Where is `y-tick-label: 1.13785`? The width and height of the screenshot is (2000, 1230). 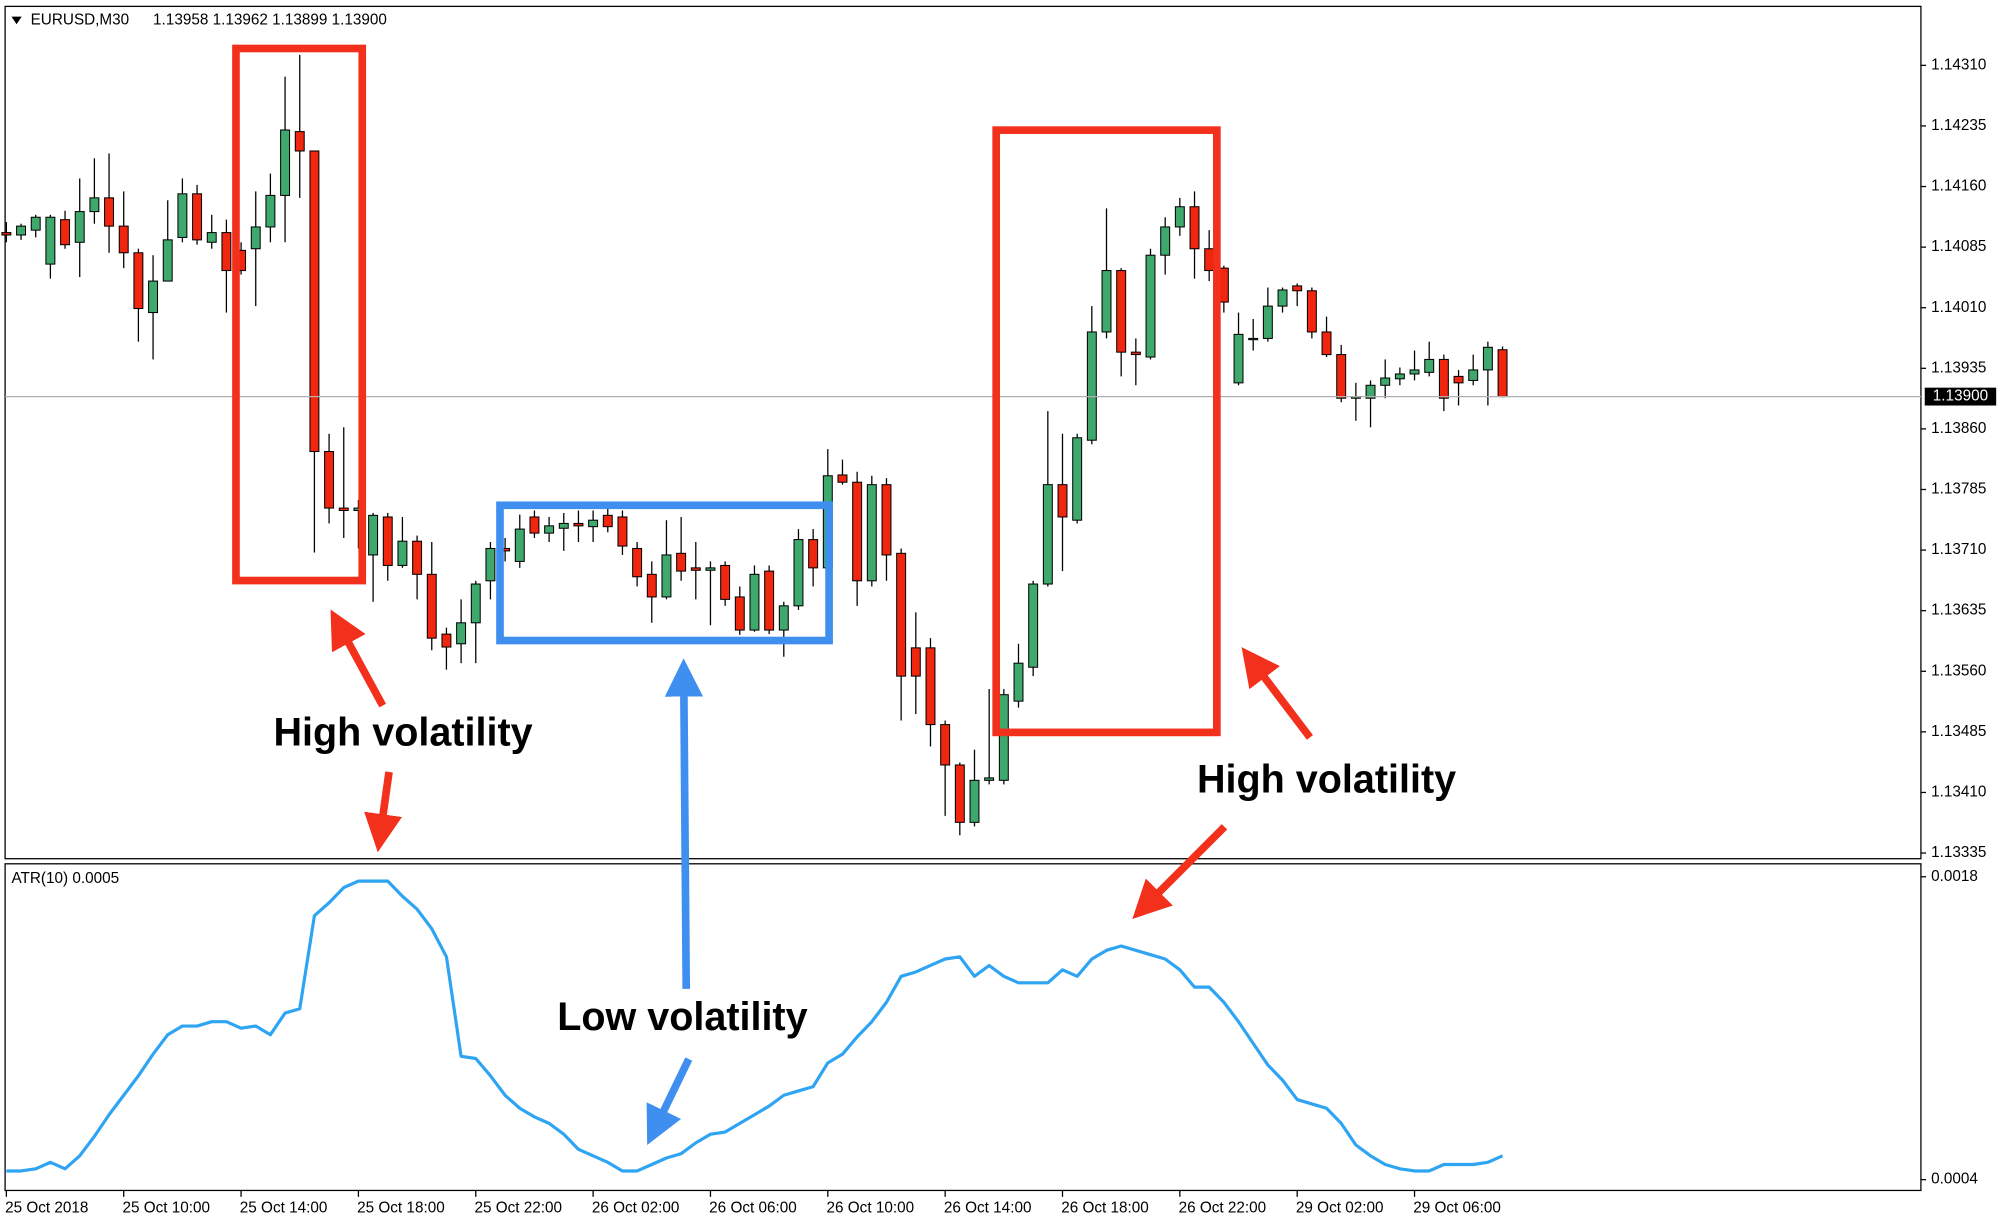
y-tick-label: 1.13785 is located at coordinates (1958, 489).